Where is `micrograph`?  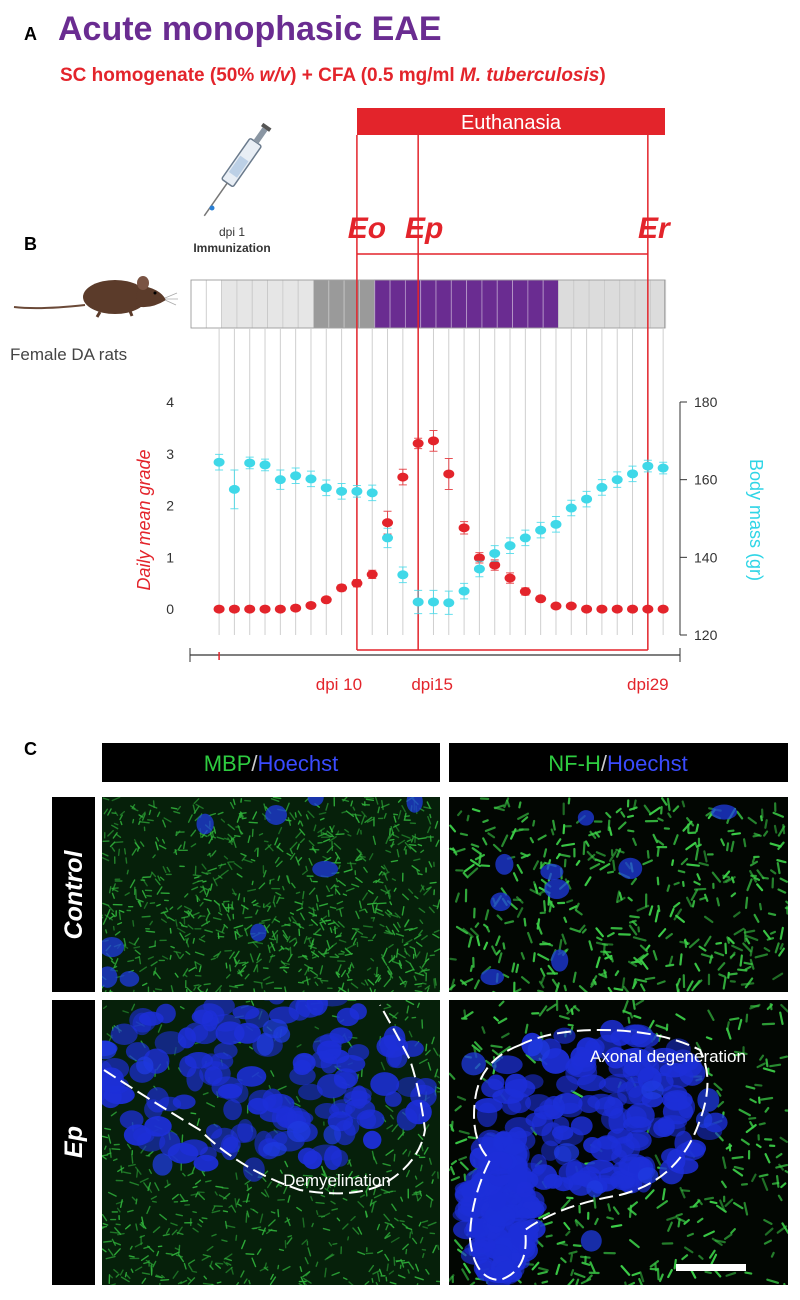
micrograph is located at coordinates (618, 1142).